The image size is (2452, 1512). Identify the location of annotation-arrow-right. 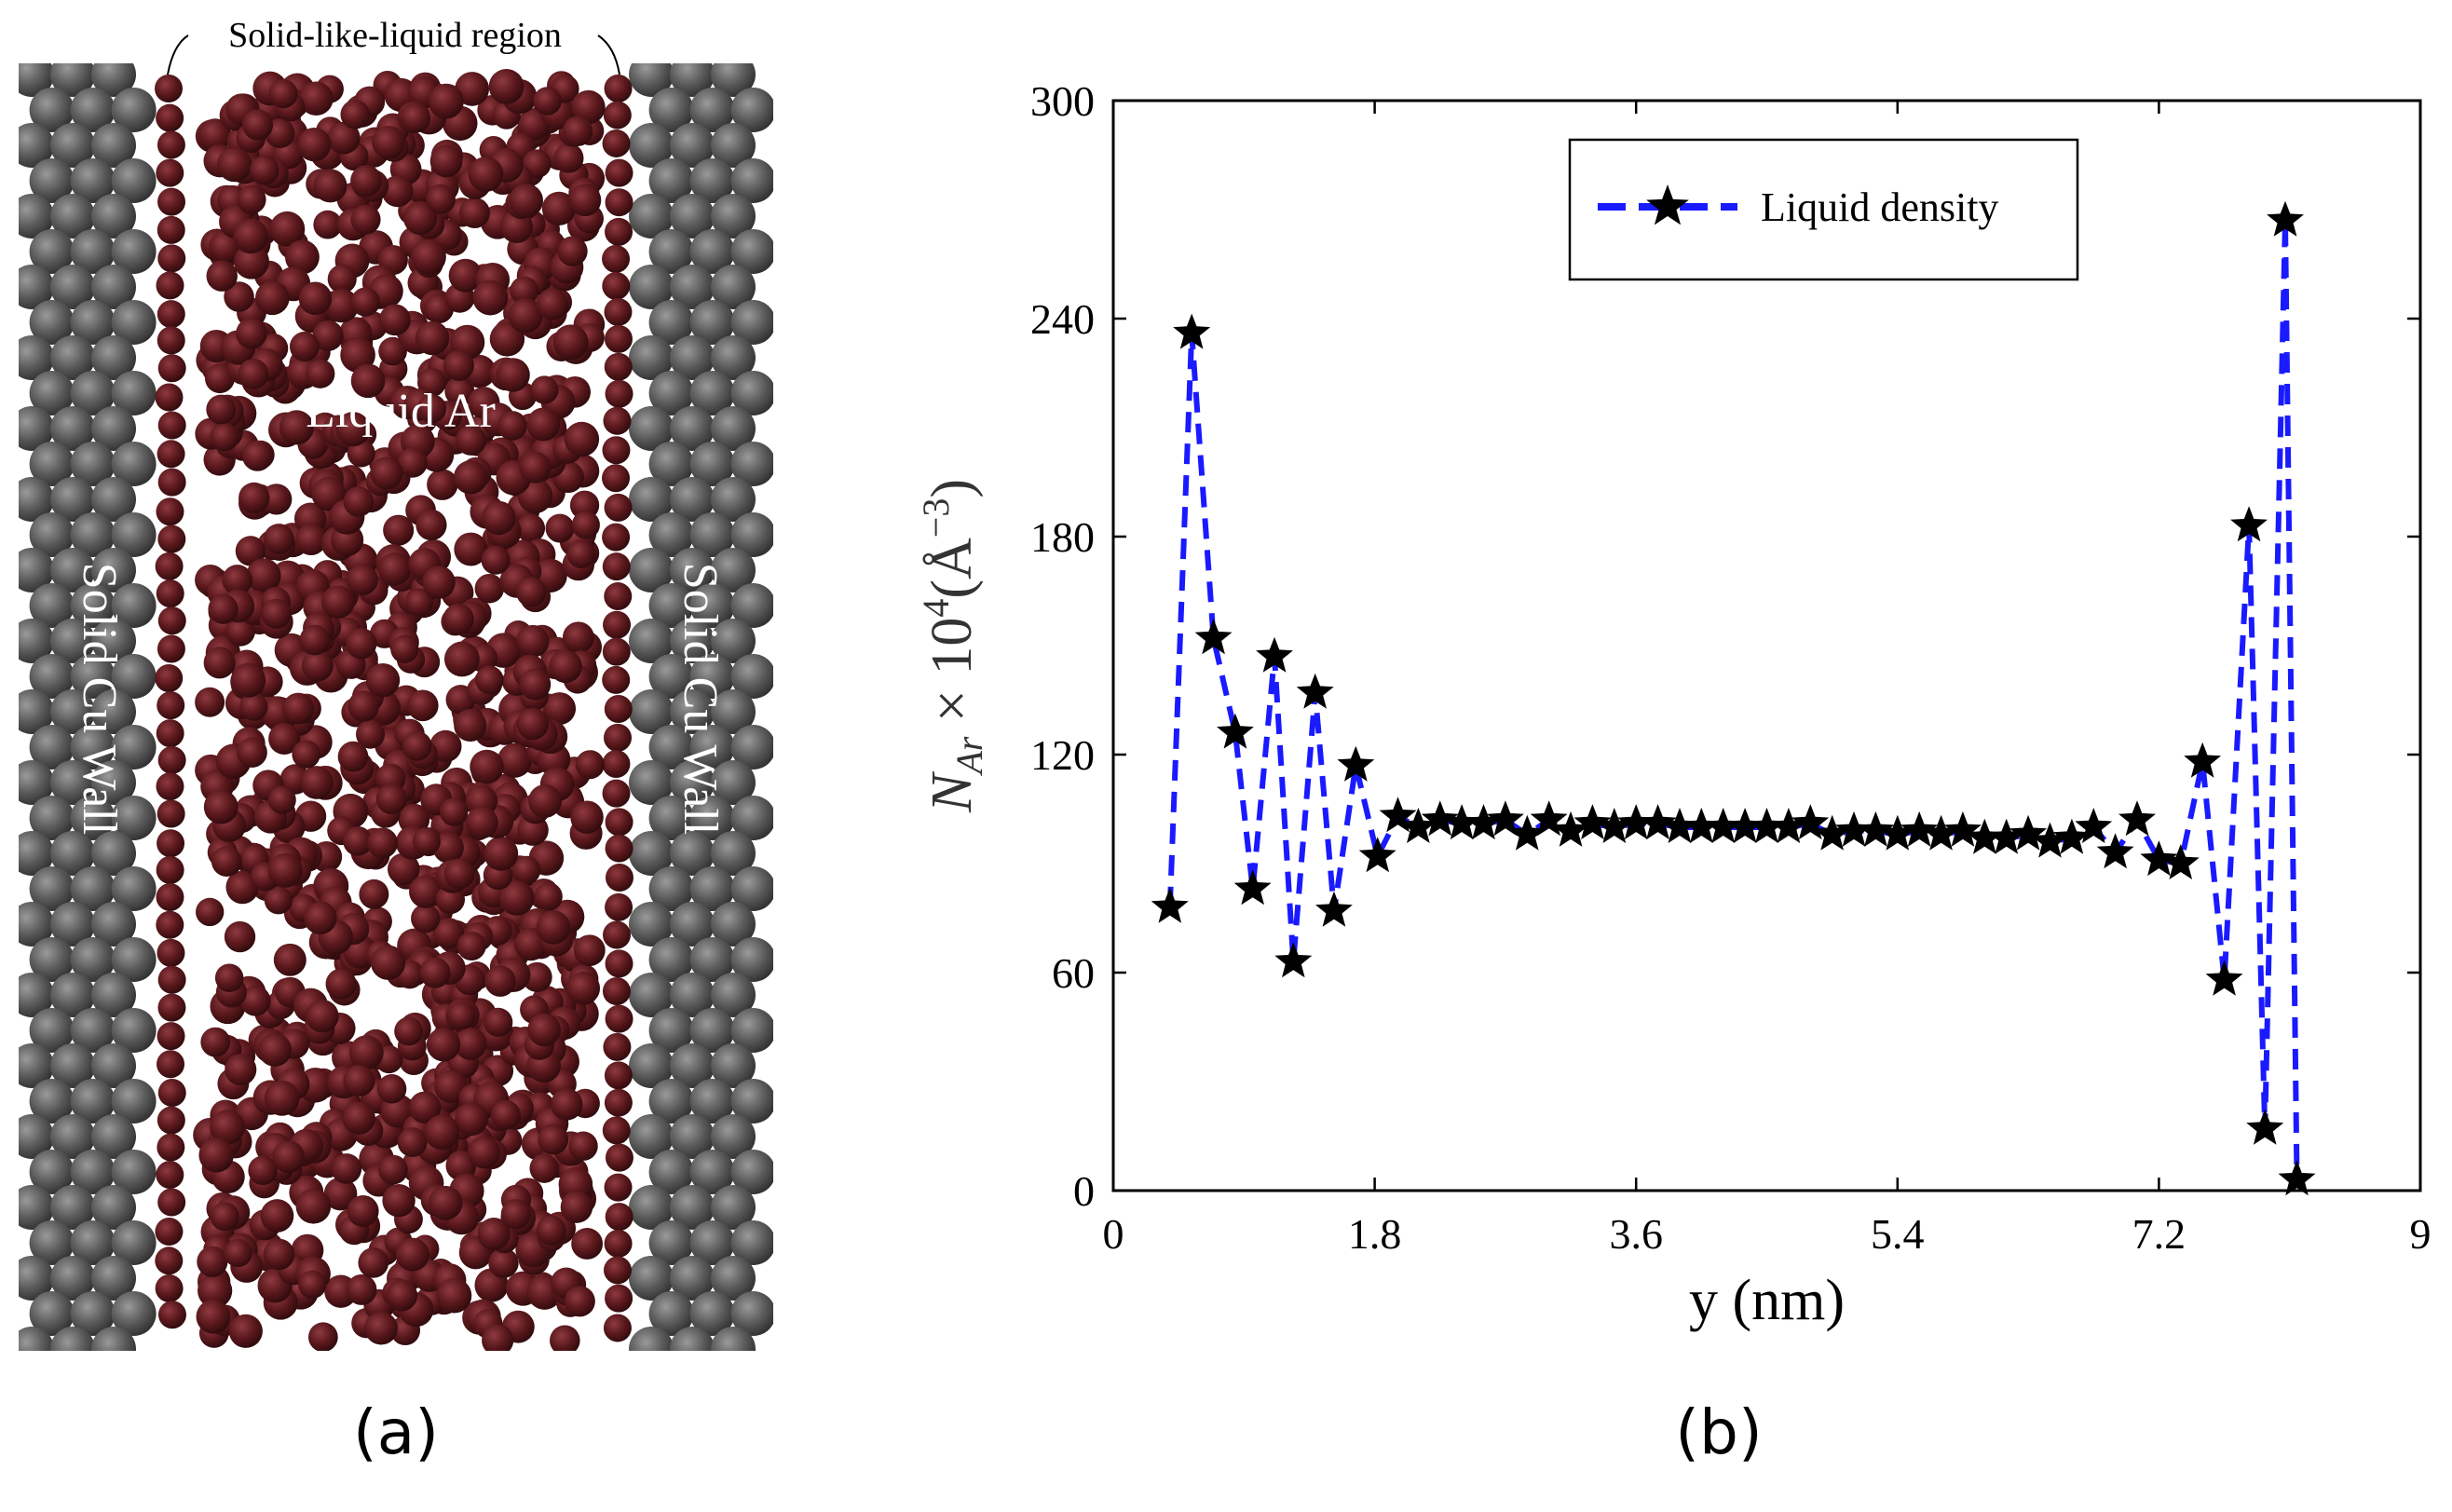
(608, 54).